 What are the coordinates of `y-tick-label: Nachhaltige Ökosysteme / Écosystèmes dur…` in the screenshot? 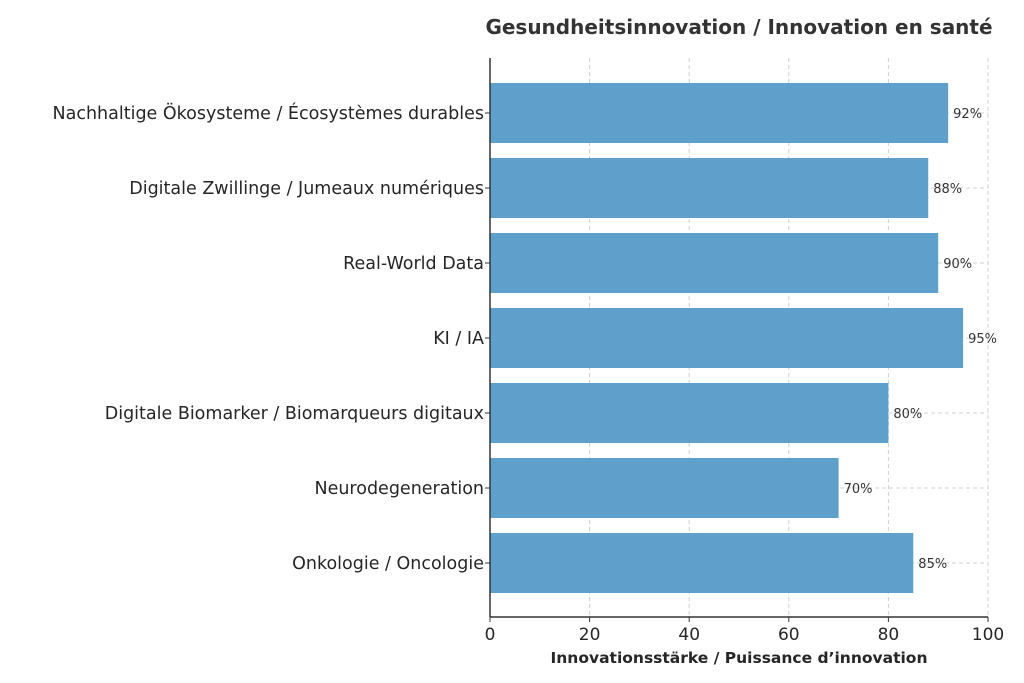 It's located at (268, 113).